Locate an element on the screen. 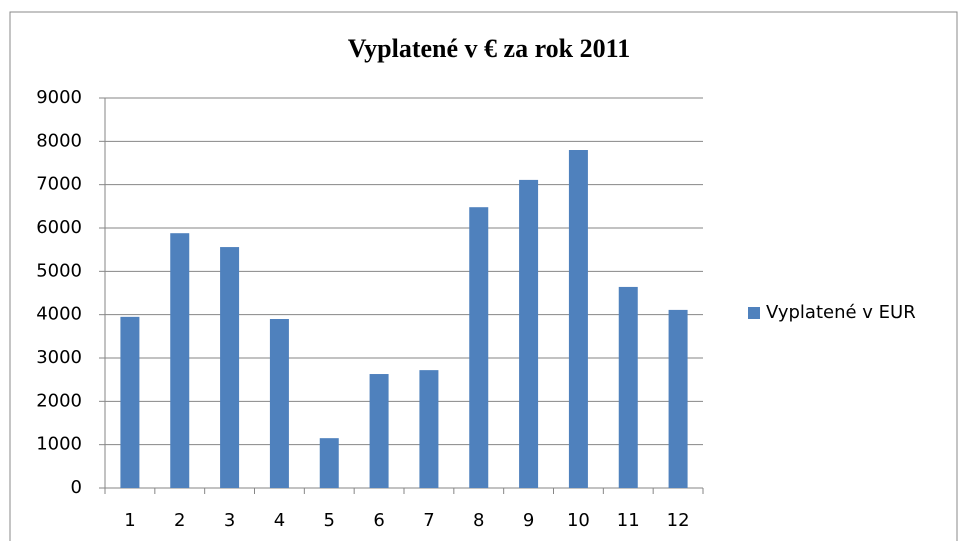 This screenshot has height=541, width=958. y-tick-label: 8000 is located at coordinates (59, 140).